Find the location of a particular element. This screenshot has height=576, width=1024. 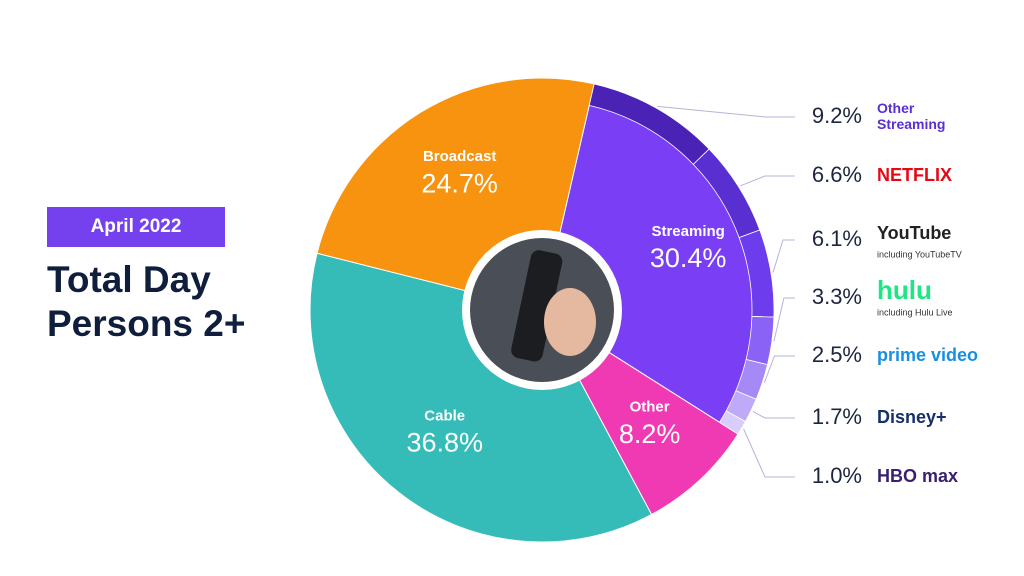

slice-value: 24.7% is located at coordinates (459, 183).